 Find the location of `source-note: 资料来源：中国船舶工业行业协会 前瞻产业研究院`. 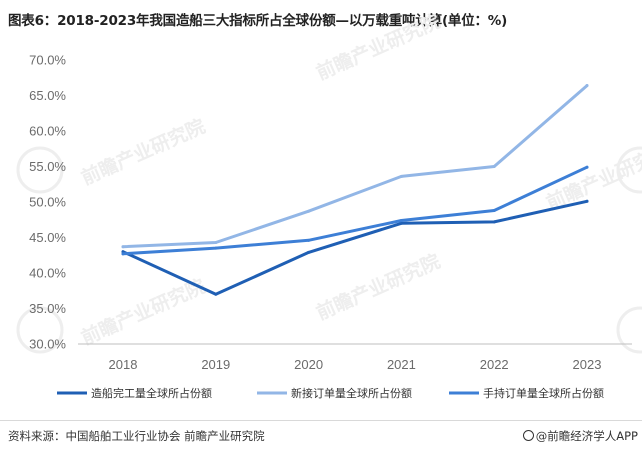

source-note: 资料来源：中国船舶工业行业协会 前瞻产业研究院 is located at coordinates (136, 436).